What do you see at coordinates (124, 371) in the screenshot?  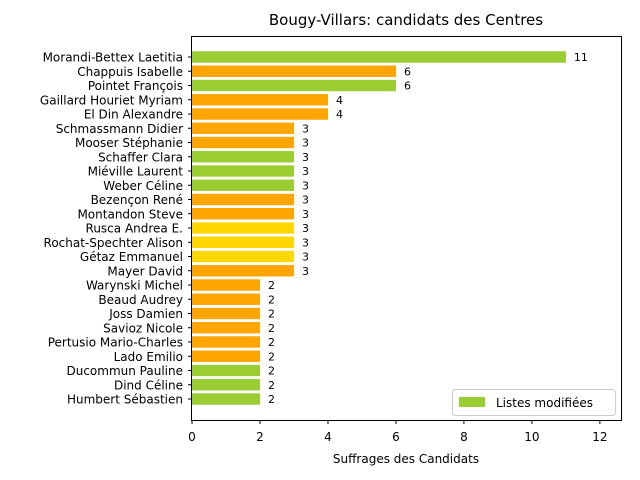 I see `y-tick-label: Ducommun Pauline` at bounding box center [124, 371].